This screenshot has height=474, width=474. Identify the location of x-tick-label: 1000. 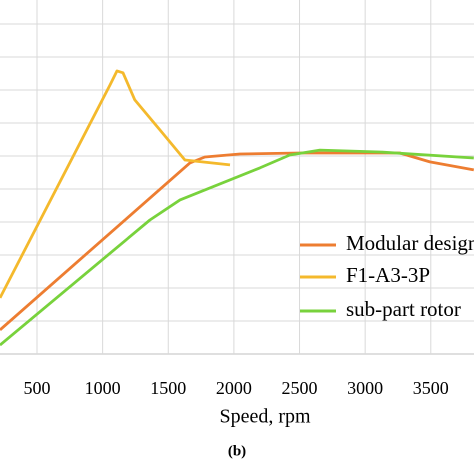
(103, 388).